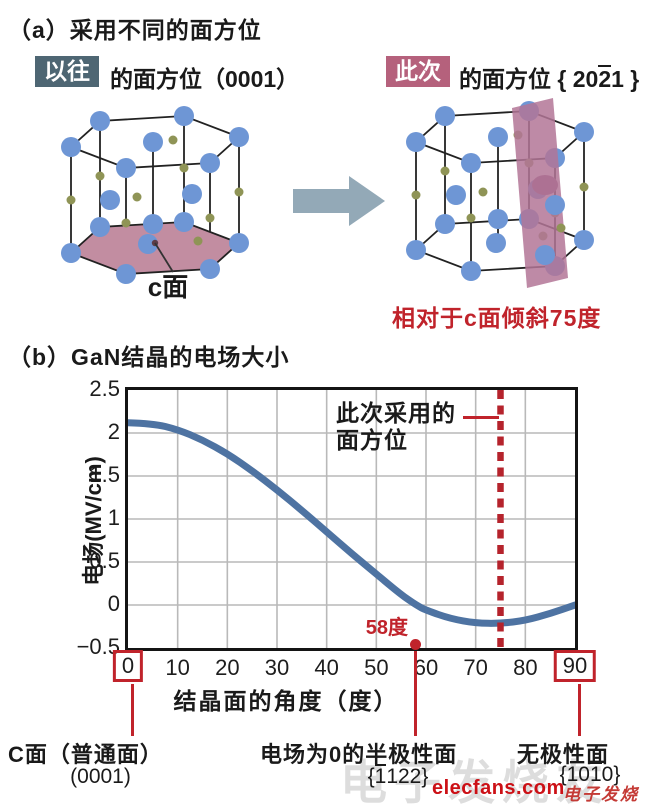 The image size is (646, 810). Describe the element at coordinates (104, 560) in the screenshot. I see `y-tick-0.5: 0.5` at that location.